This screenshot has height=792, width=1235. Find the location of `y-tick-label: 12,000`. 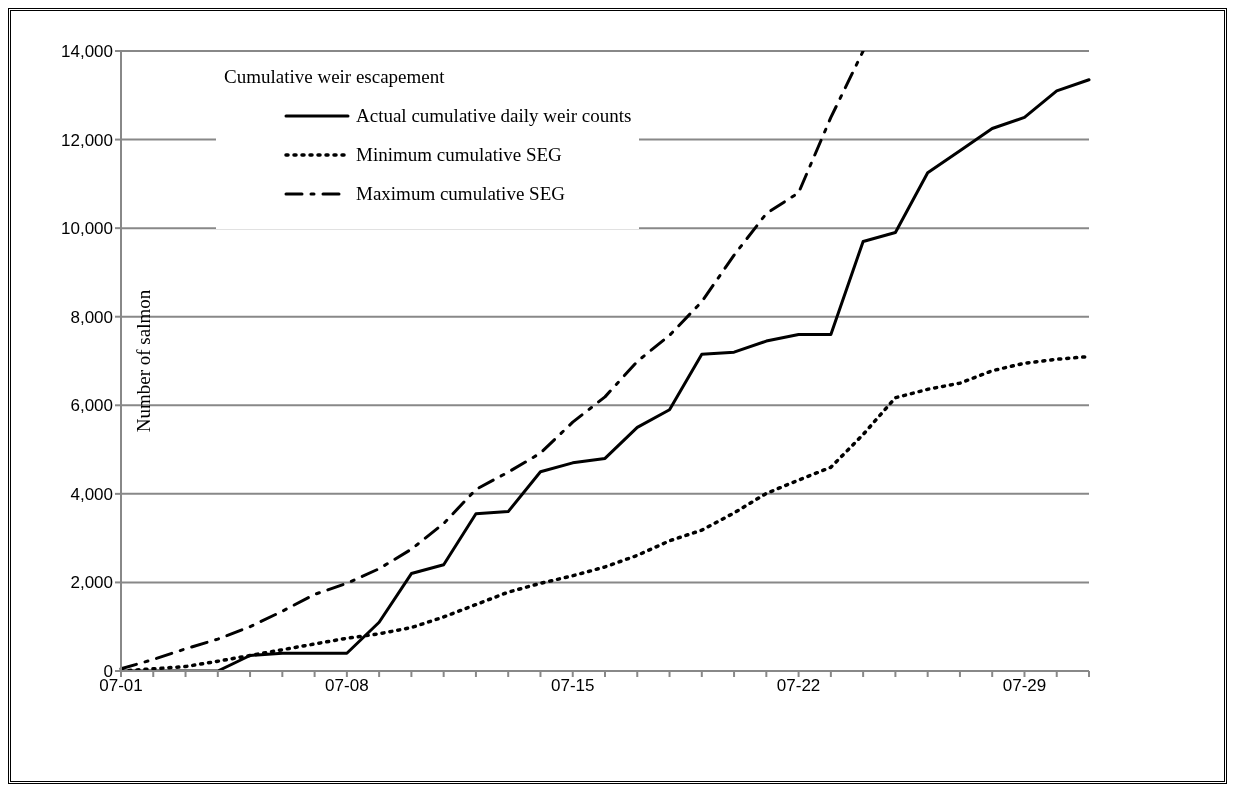

y-tick-label: 12,000 is located at coordinates (87, 140).